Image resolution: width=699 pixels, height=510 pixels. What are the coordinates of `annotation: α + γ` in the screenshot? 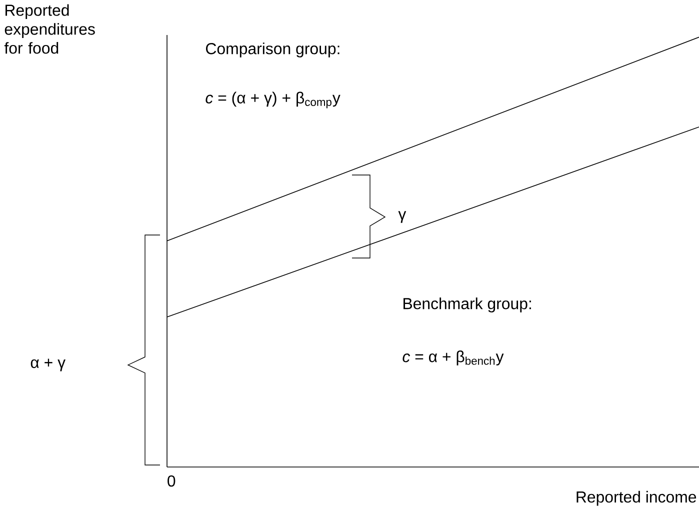 It's located at (48, 365).